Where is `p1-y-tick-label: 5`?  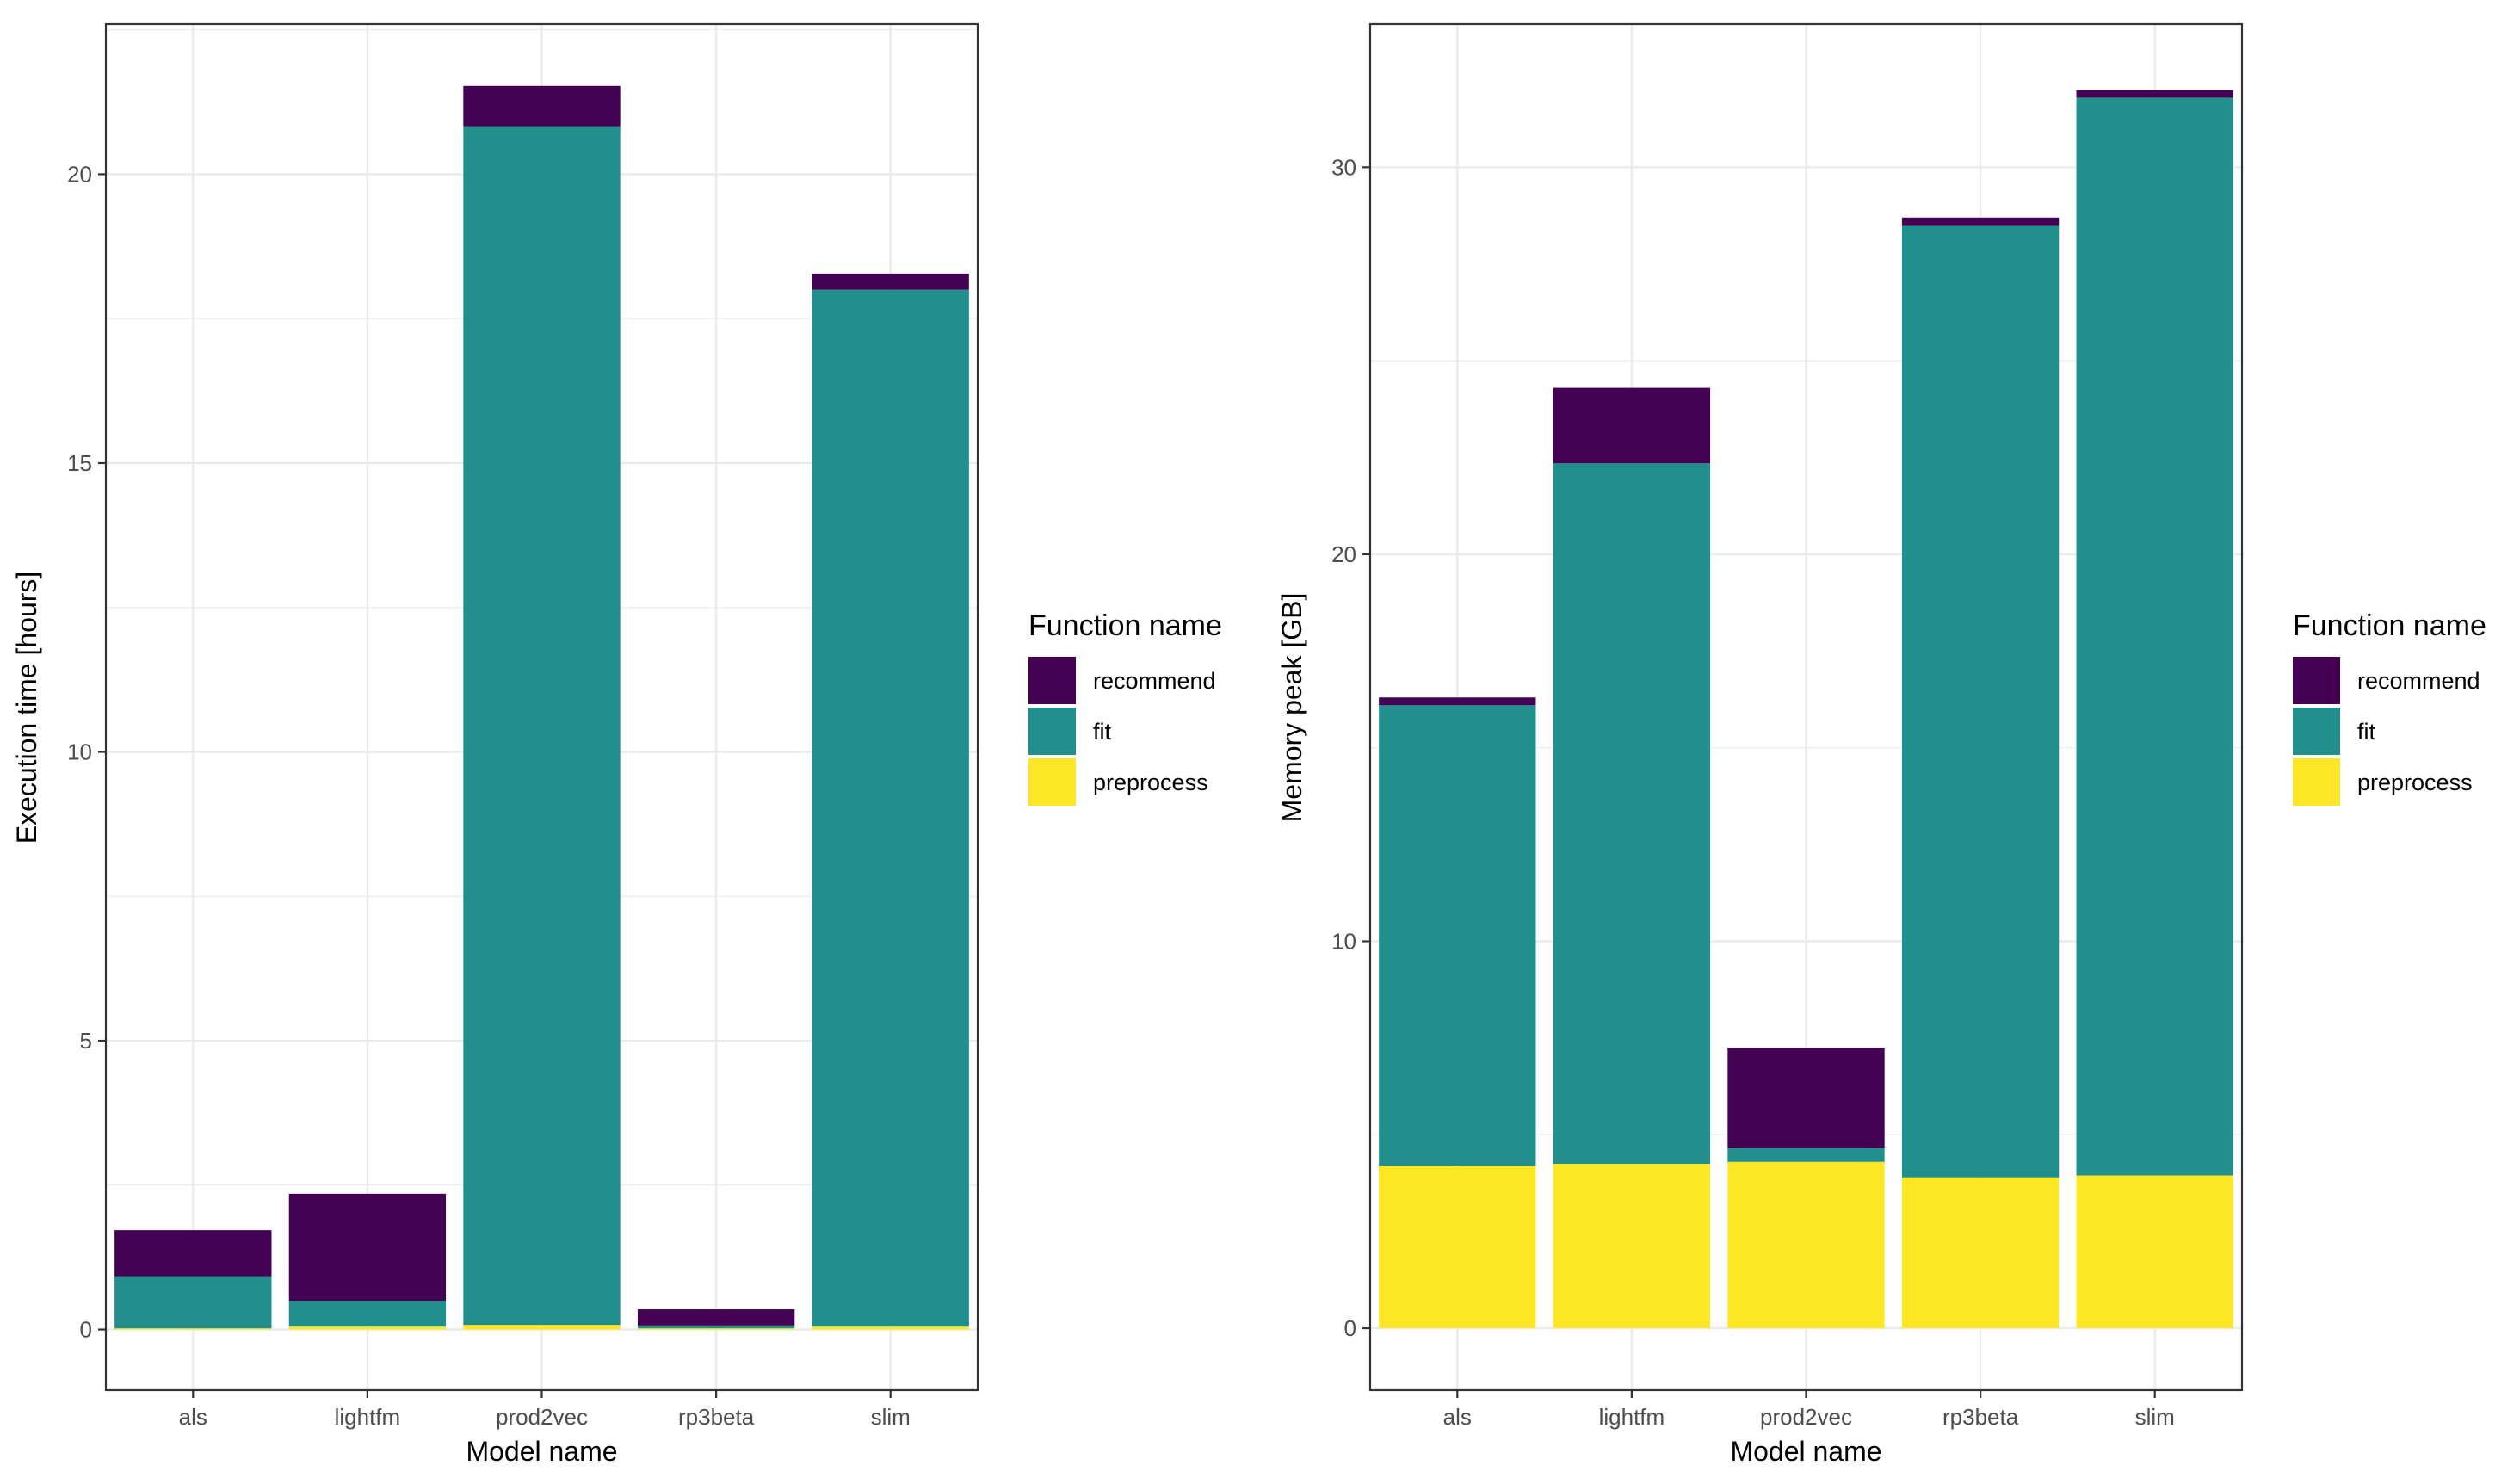 p1-y-tick-label: 5 is located at coordinates (86, 1041).